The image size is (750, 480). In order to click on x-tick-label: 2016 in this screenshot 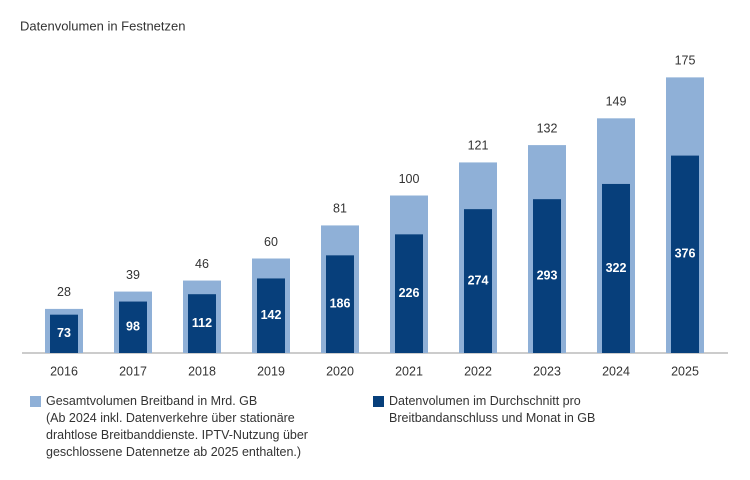, I will do `click(64, 371)`.